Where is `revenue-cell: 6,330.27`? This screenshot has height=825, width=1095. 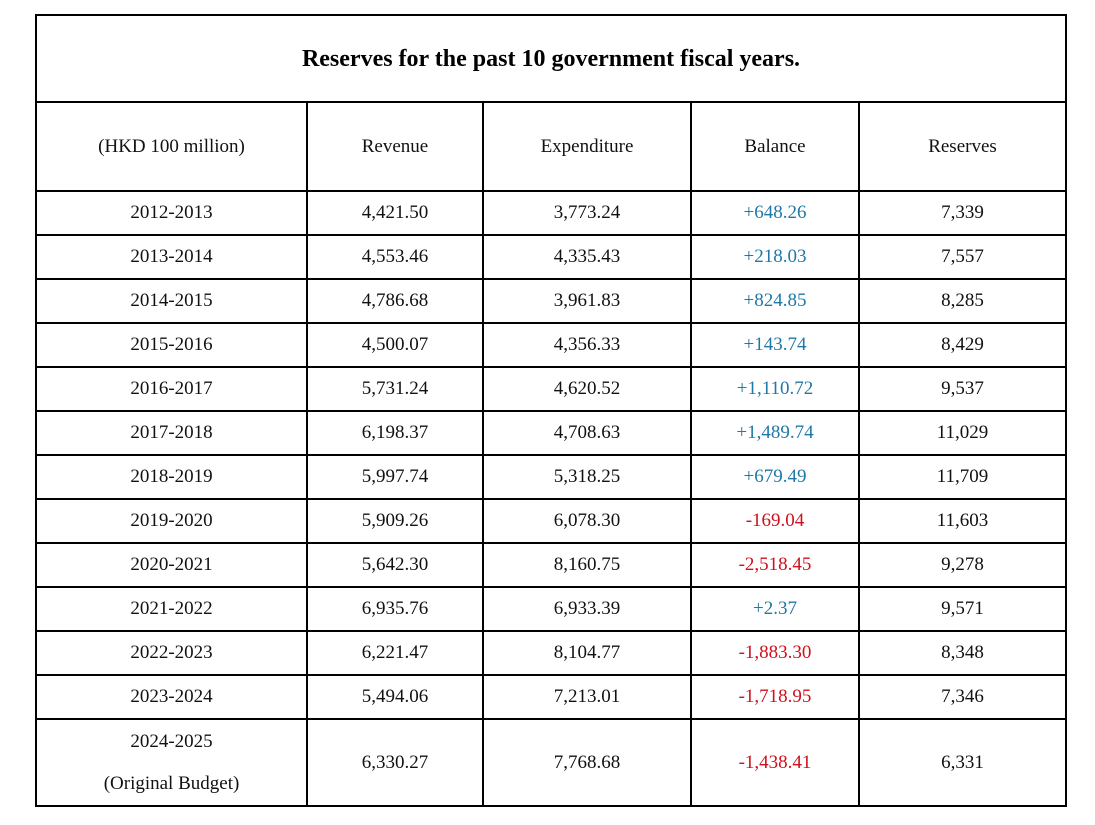
revenue-cell: 6,330.27 is located at coordinates (395, 762).